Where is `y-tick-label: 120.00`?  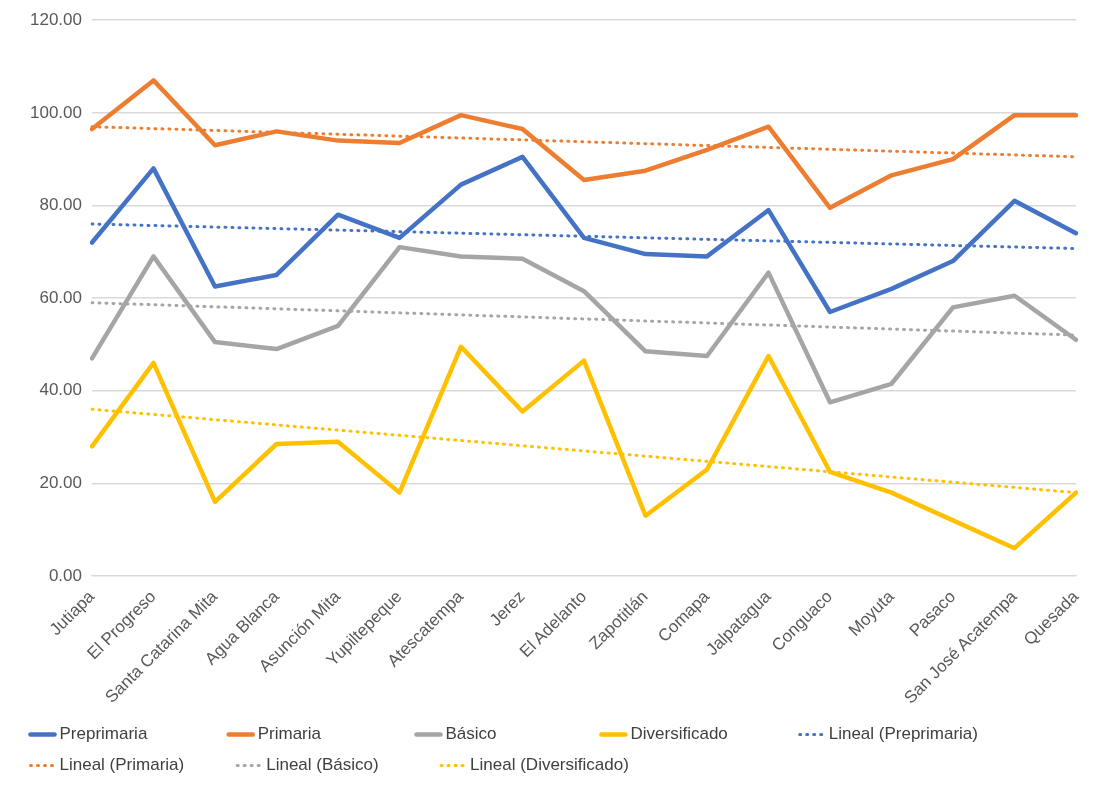 y-tick-label: 120.00 is located at coordinates (56, 19).